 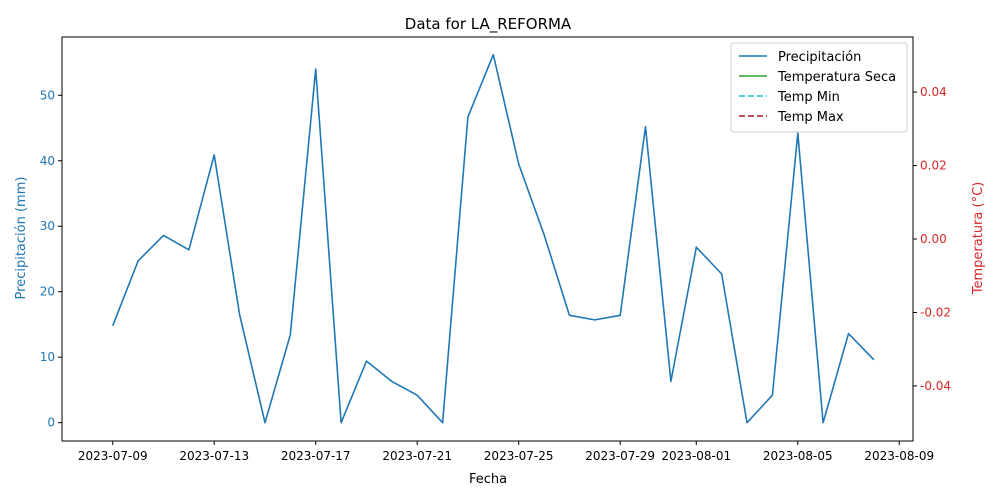 What do you see at coordinates (935, 386) in the screenshot?
I see `right-tick-label: -0.04` at bounding box center [935, 386].